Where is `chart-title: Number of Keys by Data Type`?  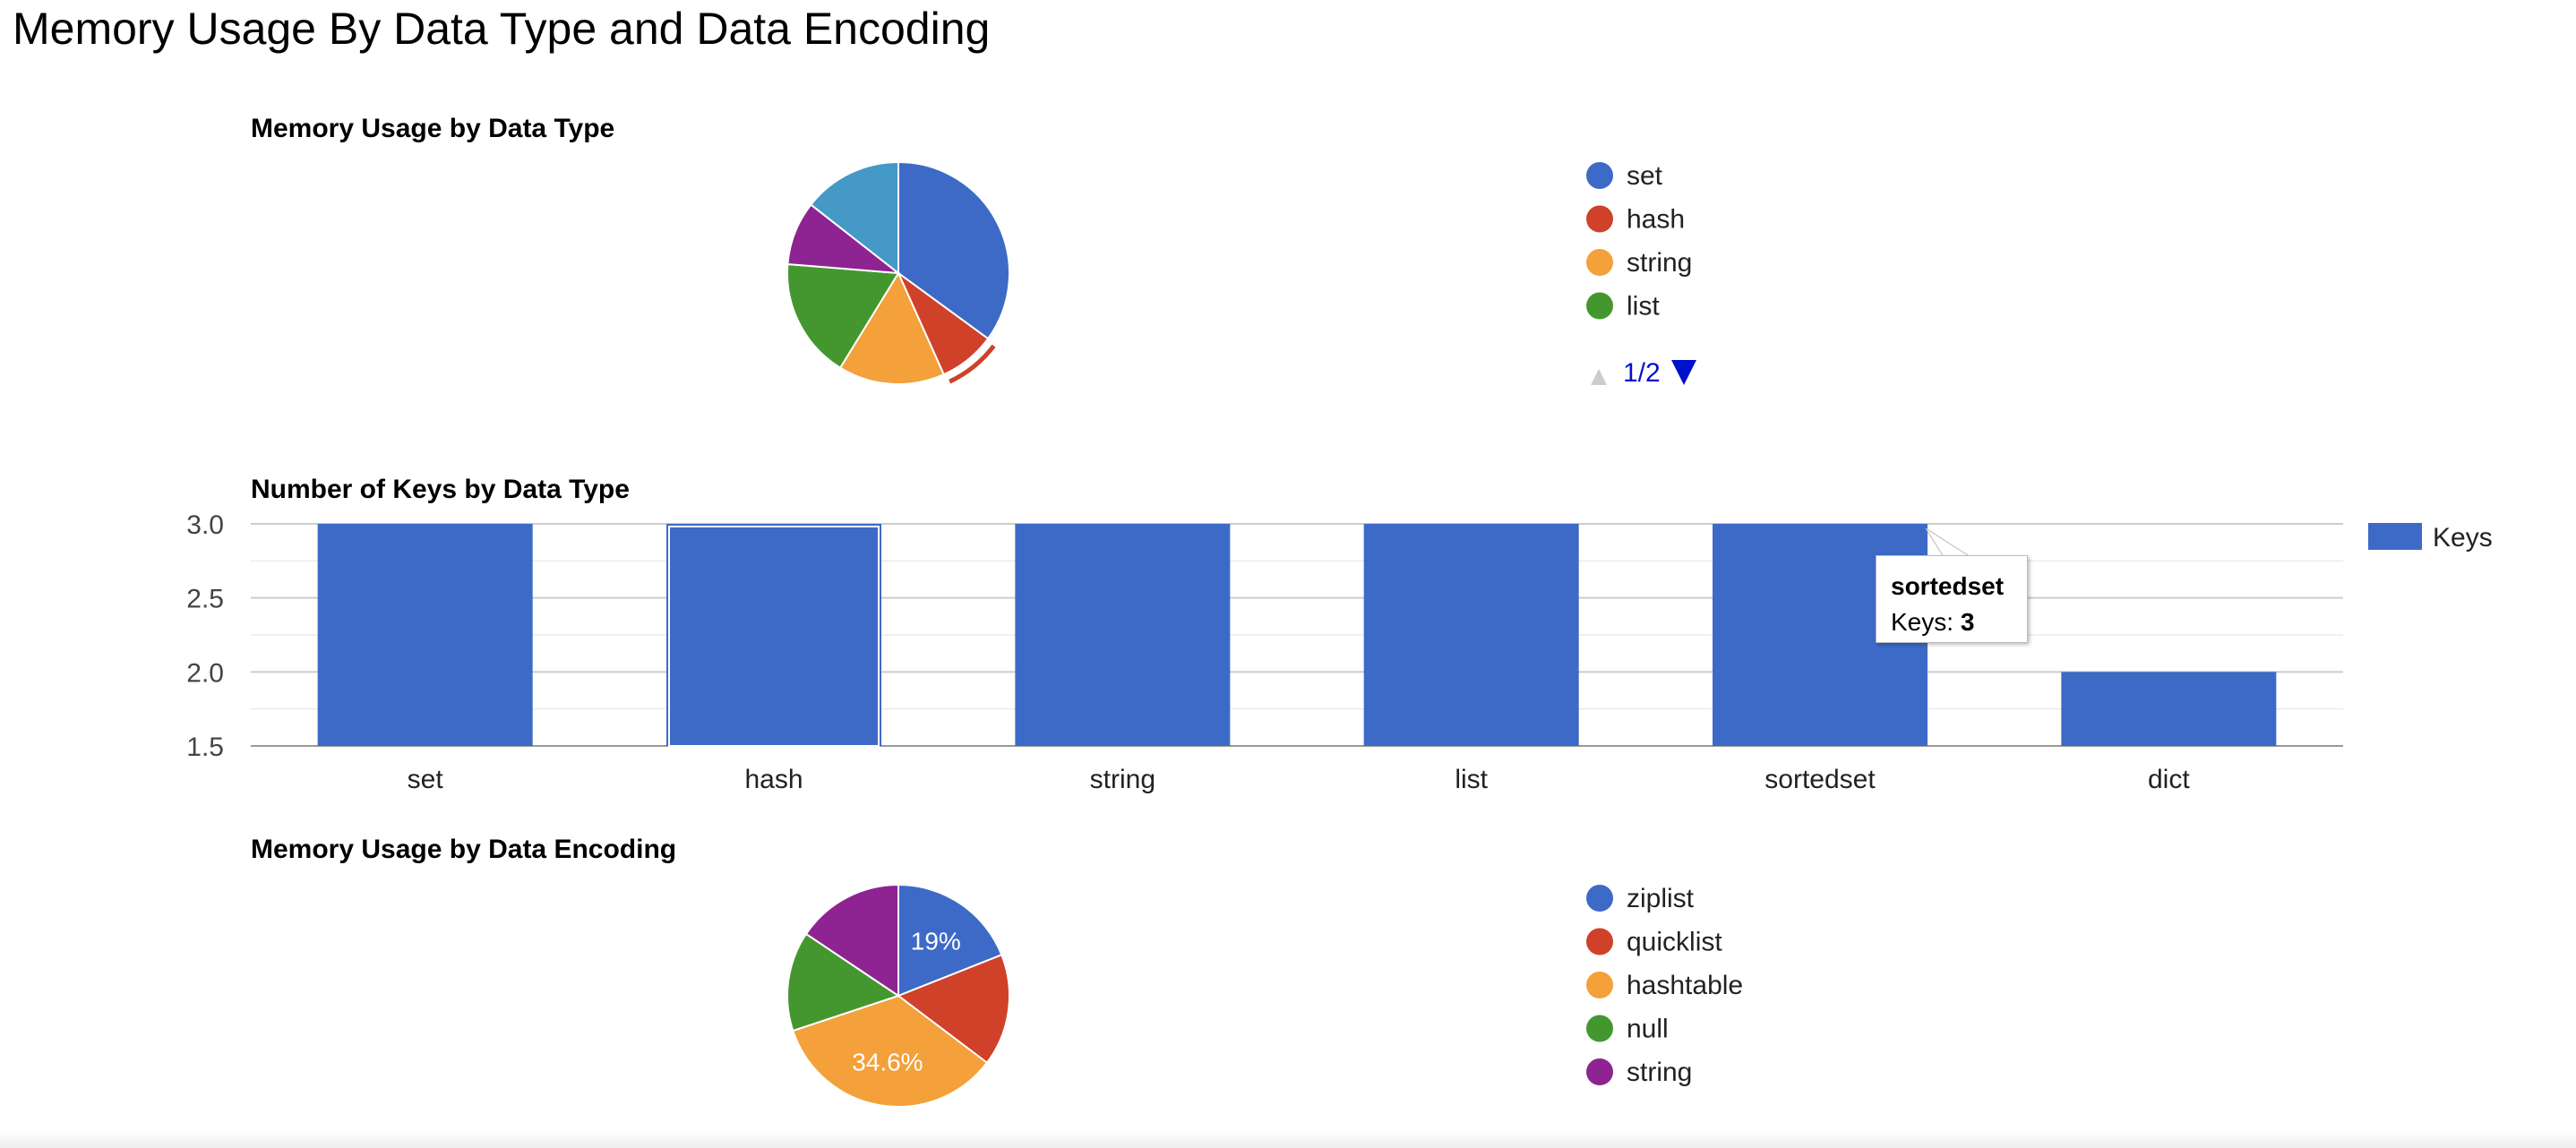 chart-title: Number of Keys by Data Type is located at coordinates (440, 489).